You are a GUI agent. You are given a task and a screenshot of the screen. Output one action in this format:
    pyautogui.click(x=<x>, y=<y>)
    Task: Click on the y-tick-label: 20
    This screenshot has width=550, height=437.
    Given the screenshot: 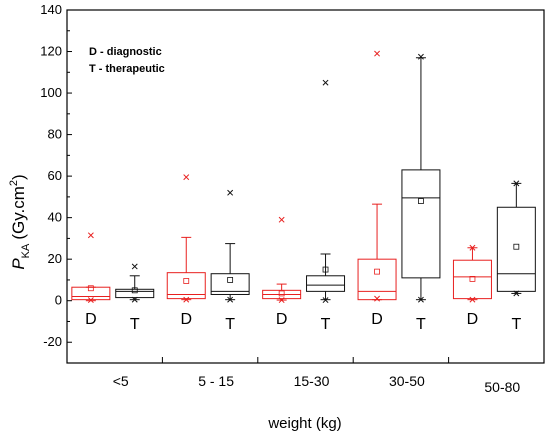 What is the action you would take?
    pyautogui.click(x=55, y=258)
    